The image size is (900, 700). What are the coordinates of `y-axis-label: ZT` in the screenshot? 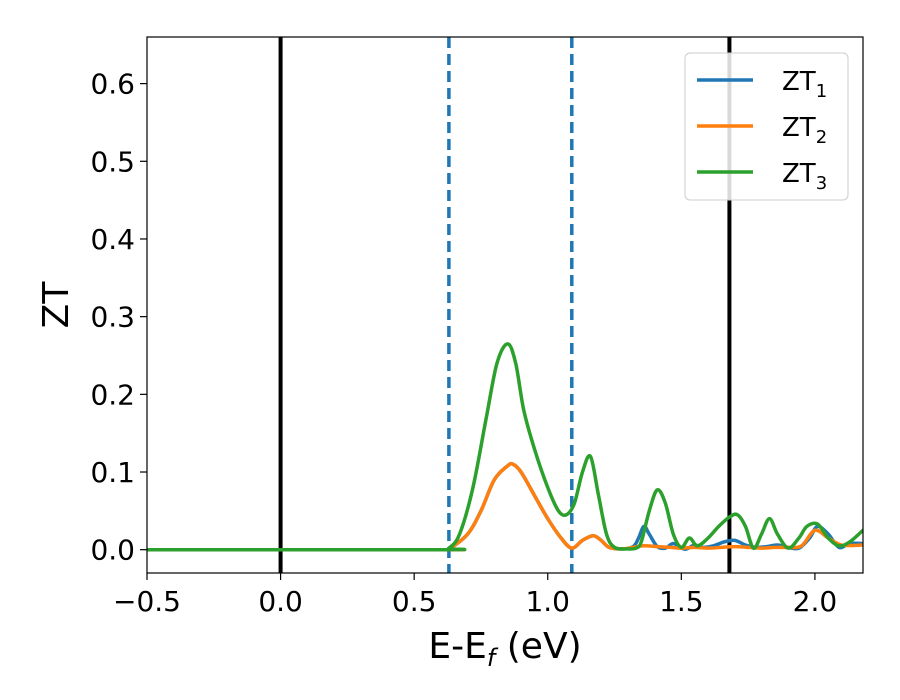 It's located at (56, 305).